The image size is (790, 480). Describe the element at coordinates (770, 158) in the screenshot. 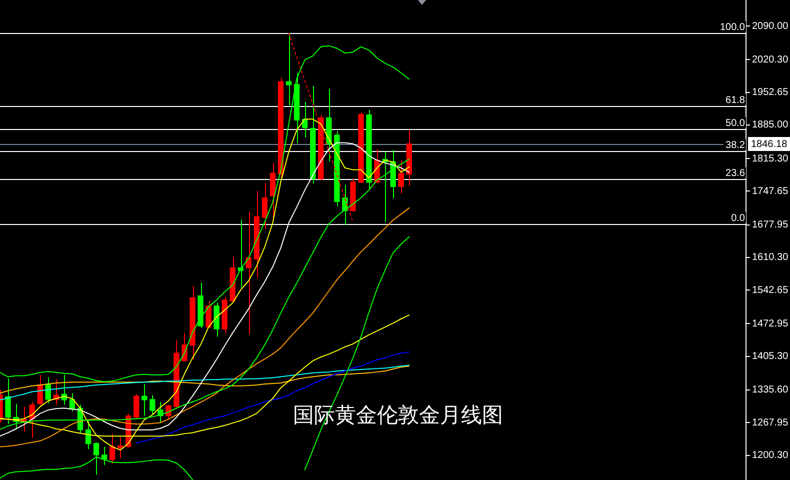

I see `y-tick-label: 1815.30` at that location.